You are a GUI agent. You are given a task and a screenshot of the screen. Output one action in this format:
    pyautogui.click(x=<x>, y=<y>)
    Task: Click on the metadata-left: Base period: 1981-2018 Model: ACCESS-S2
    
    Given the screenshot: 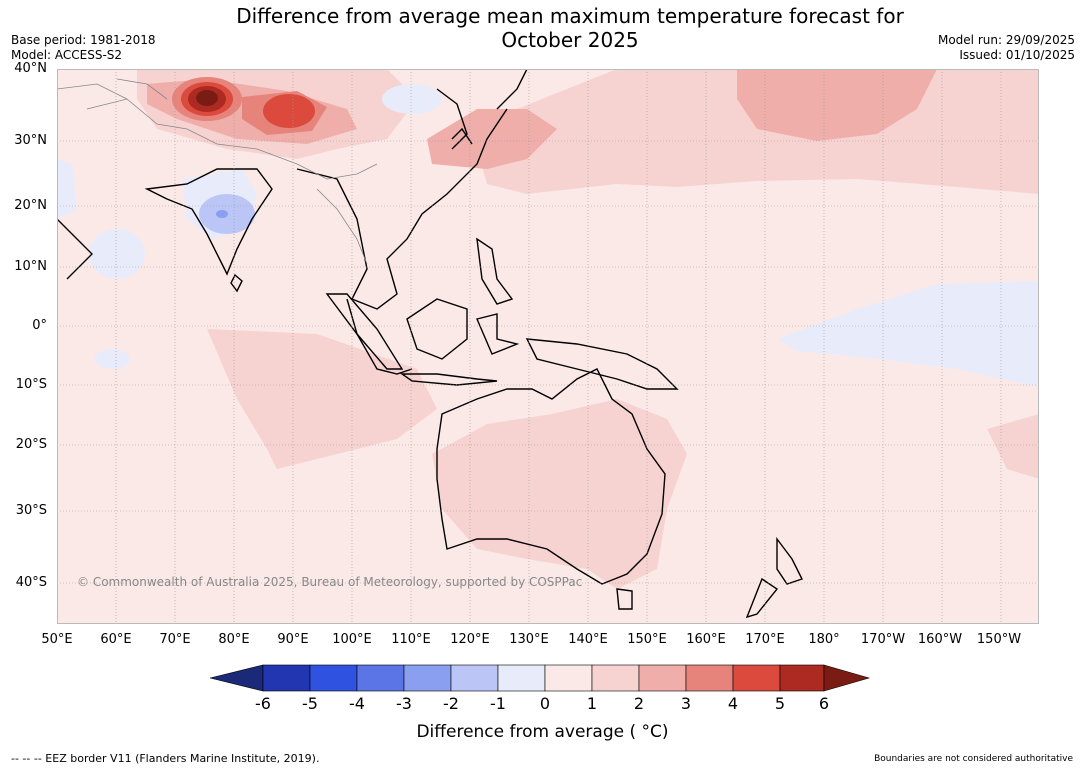 What is the action you would take?
    pyautogui.click(x=83, y=48)
    